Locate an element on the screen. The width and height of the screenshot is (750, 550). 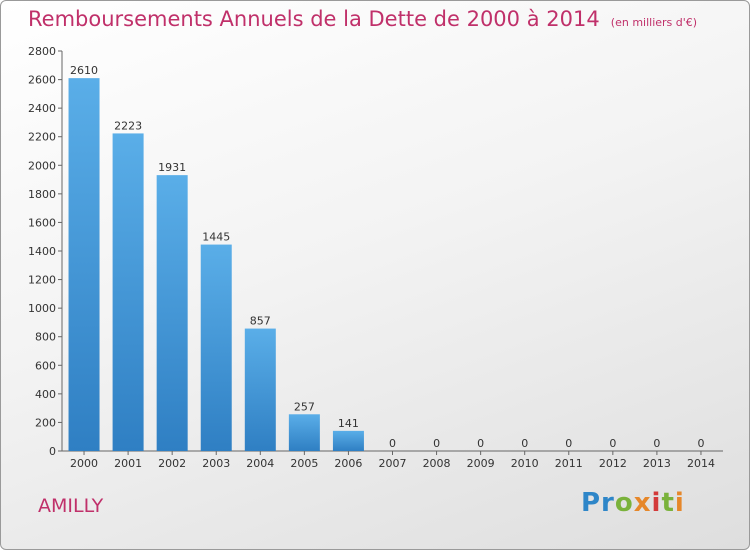
bar-2003 is located at coordinates (216, 347).